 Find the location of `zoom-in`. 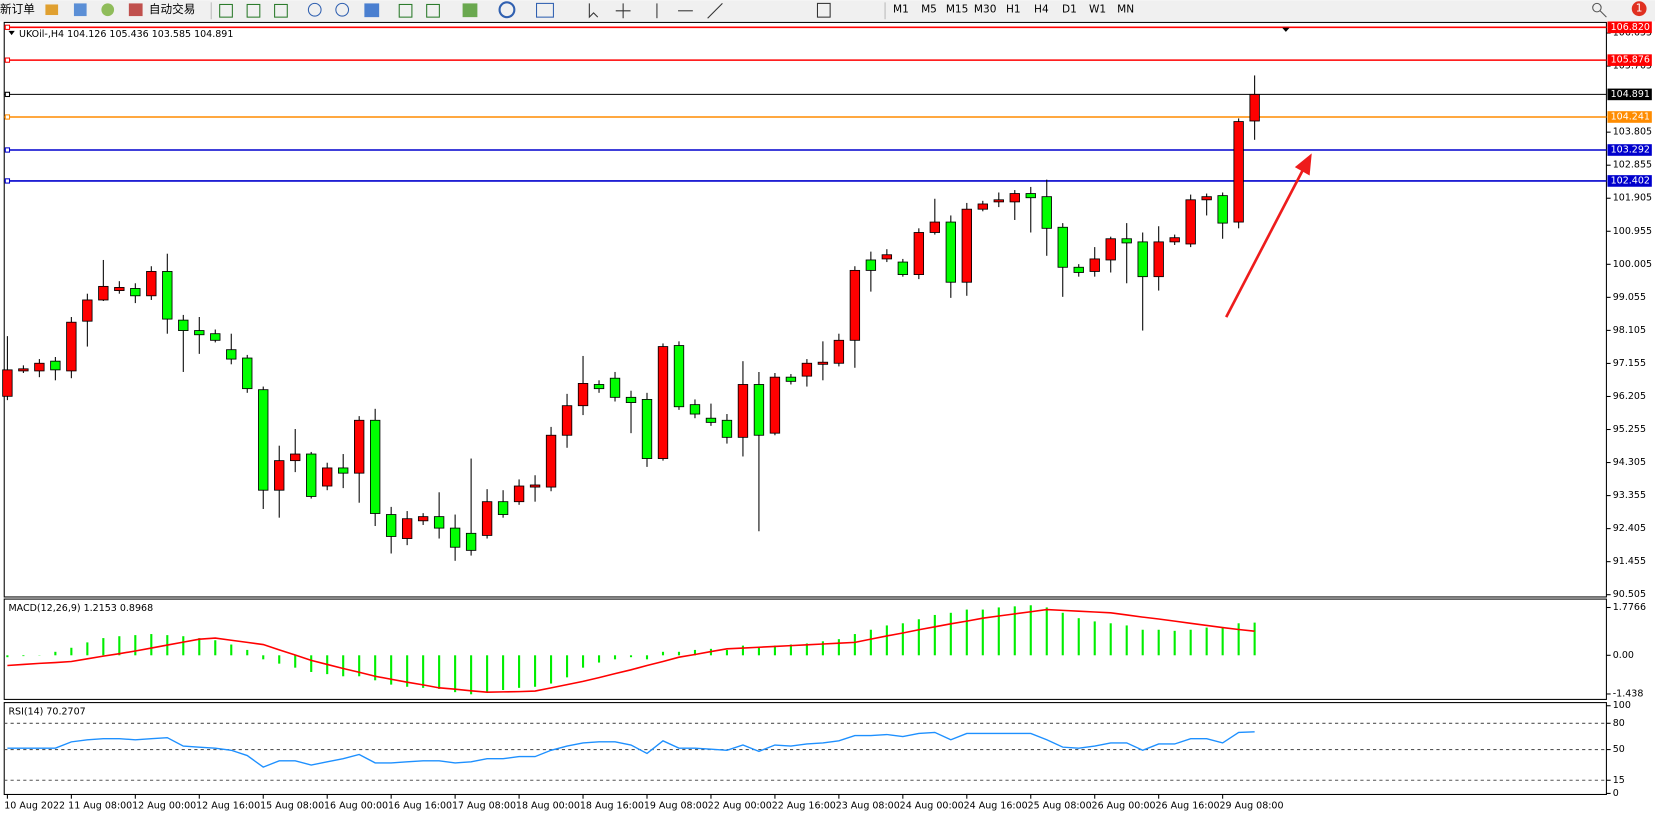

zoom-in is located at coordinates (314, 9).